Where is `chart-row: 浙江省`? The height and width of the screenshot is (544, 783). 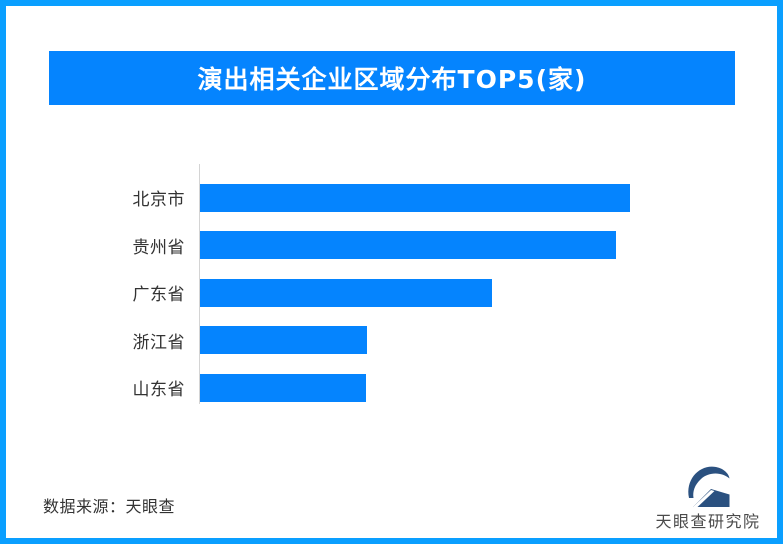 chart-row: 浙江省 is located at coordinates (391, 341).